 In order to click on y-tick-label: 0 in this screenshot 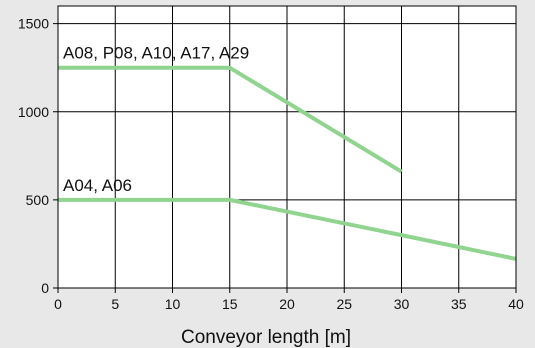, I will do `click(45, 288)`.